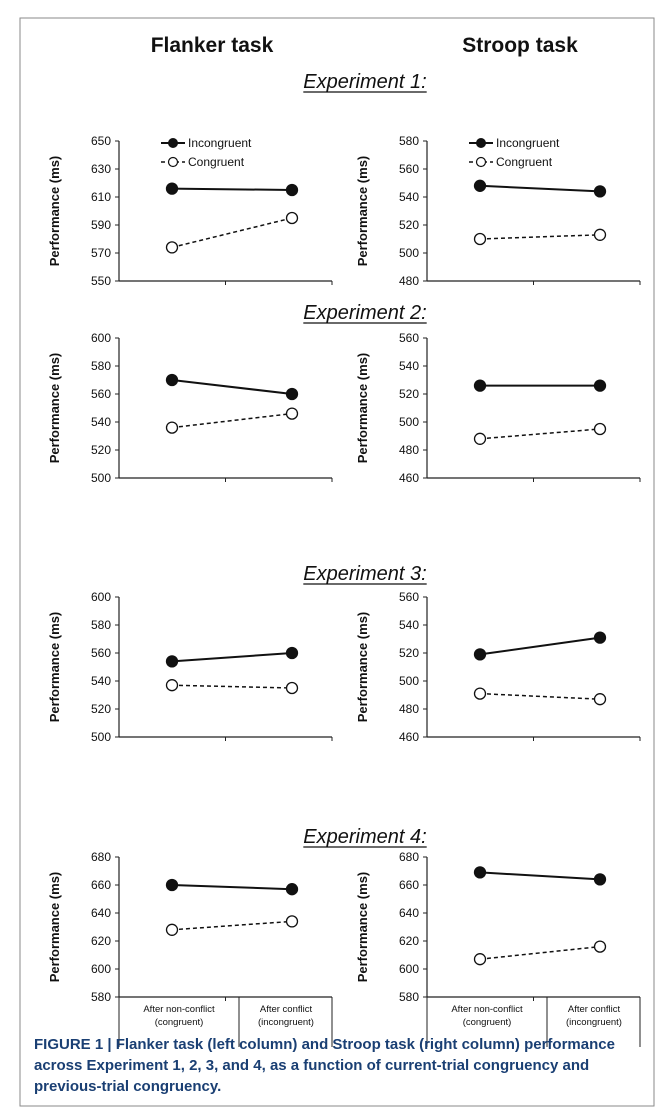 The height and width of the screenshot is (1118, 672). I want to click on y-tick-label: 570, so click(101, 253).